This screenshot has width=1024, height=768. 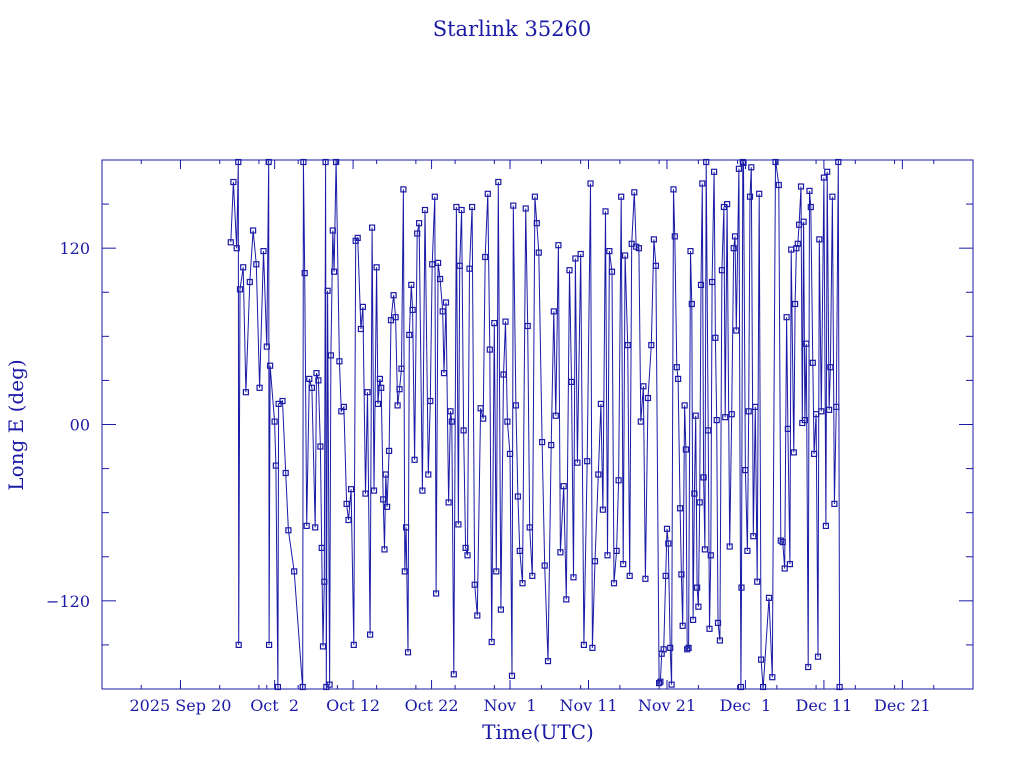 What do you see at coordinates (588, 705) in the screenshot?
I see `x-tick-label: Nov 11` at bounding box center [588, 705].